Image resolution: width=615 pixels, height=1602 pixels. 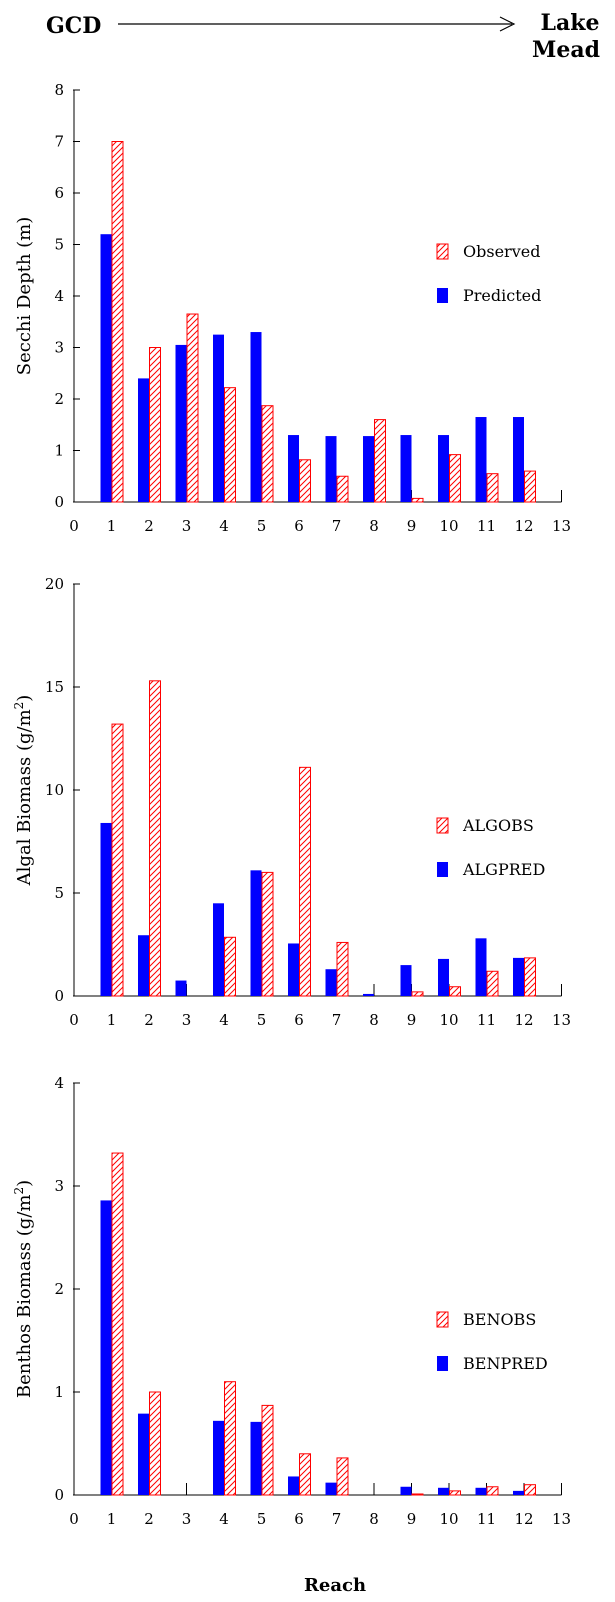 What do you see at coordinates (442, 251) in the screenshot?
I see `legend-swatch-observed` at bounding box center [442, 251].